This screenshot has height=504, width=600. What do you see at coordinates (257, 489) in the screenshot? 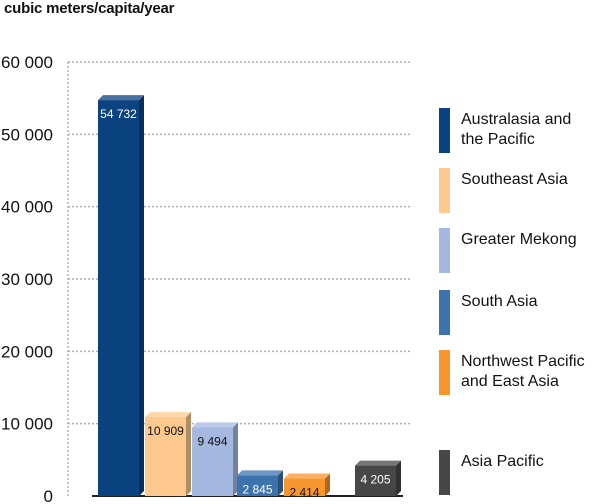
I see `bar-value-label: 2 845` at bounding box center [257, 489].